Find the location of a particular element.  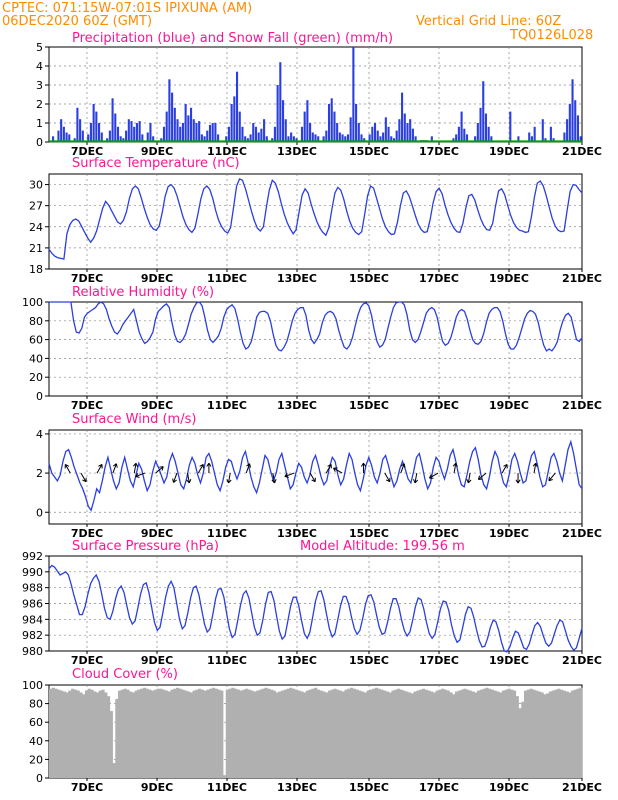

panel-title: Cloud Cover (%) is located at coordinates (125, 674).